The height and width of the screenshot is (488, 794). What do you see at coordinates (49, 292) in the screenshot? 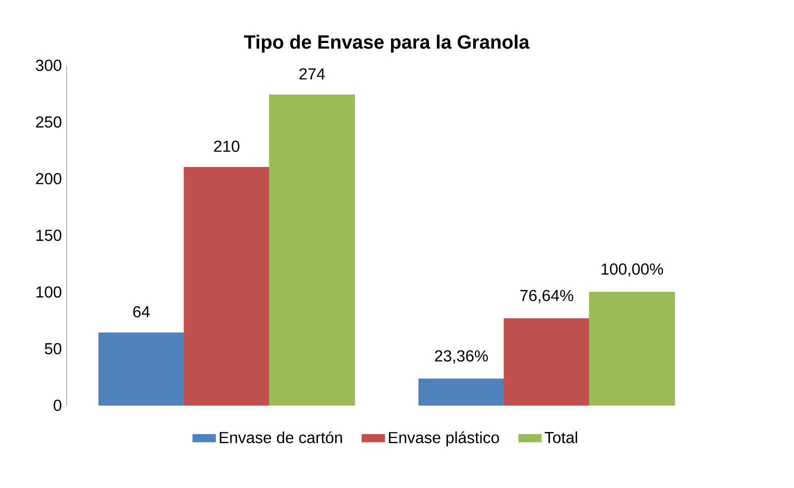
I see `y-tick-label: 100` at bounding box center [49, 292].